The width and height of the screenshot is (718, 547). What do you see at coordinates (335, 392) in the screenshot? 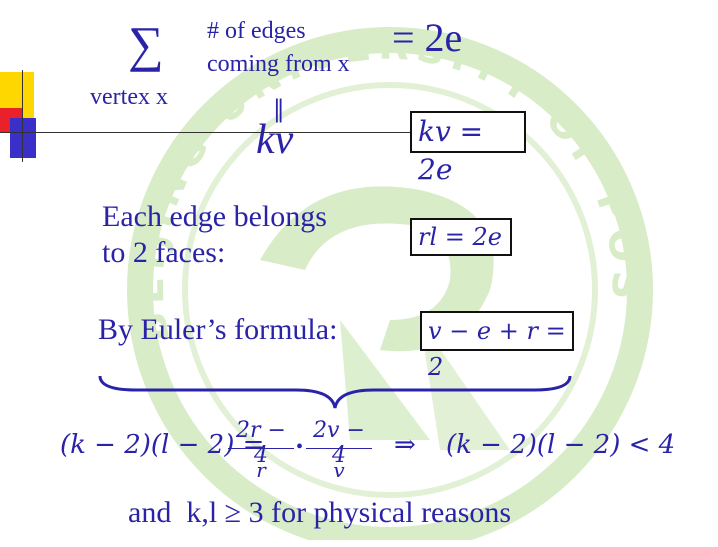
I see `curly-brace` at bounding box center [335, 392].